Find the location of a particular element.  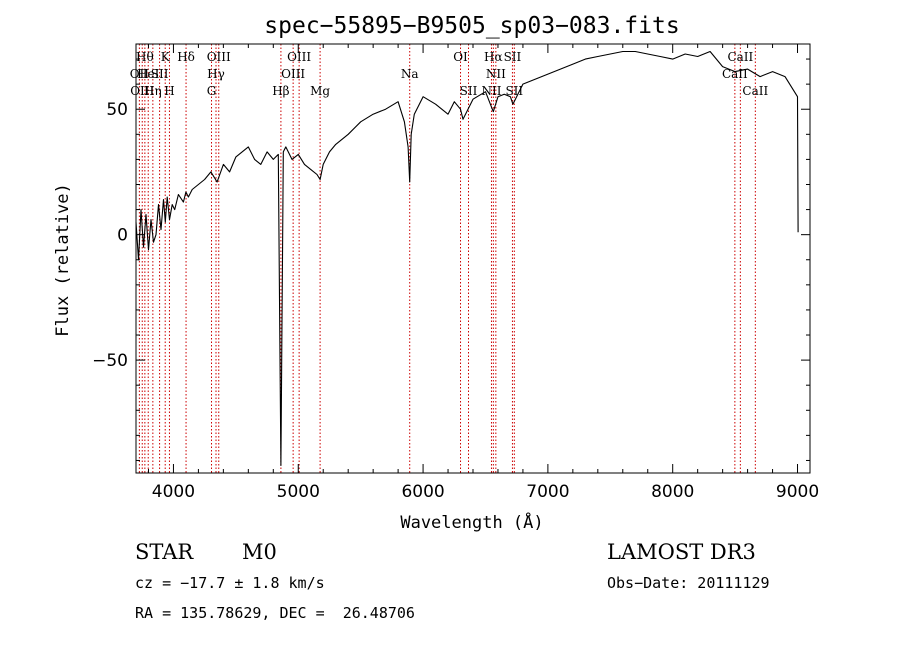

x-tick-label: 6000 is located at coordinates (422, 492).